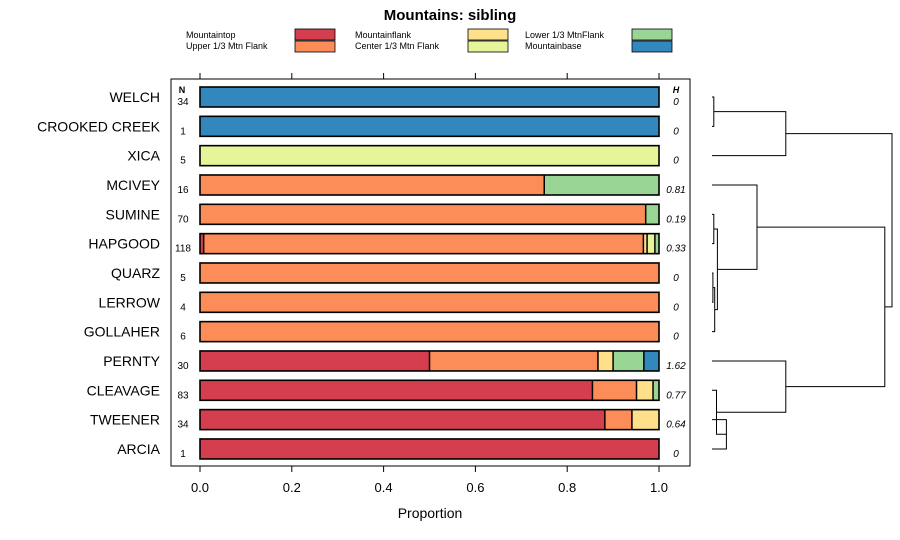 The image size is (900, 540). What do you see at coordinates (133, 185) in the screenshot?
I see `category-label: MCIVEY` at bounding box center [133, 185].